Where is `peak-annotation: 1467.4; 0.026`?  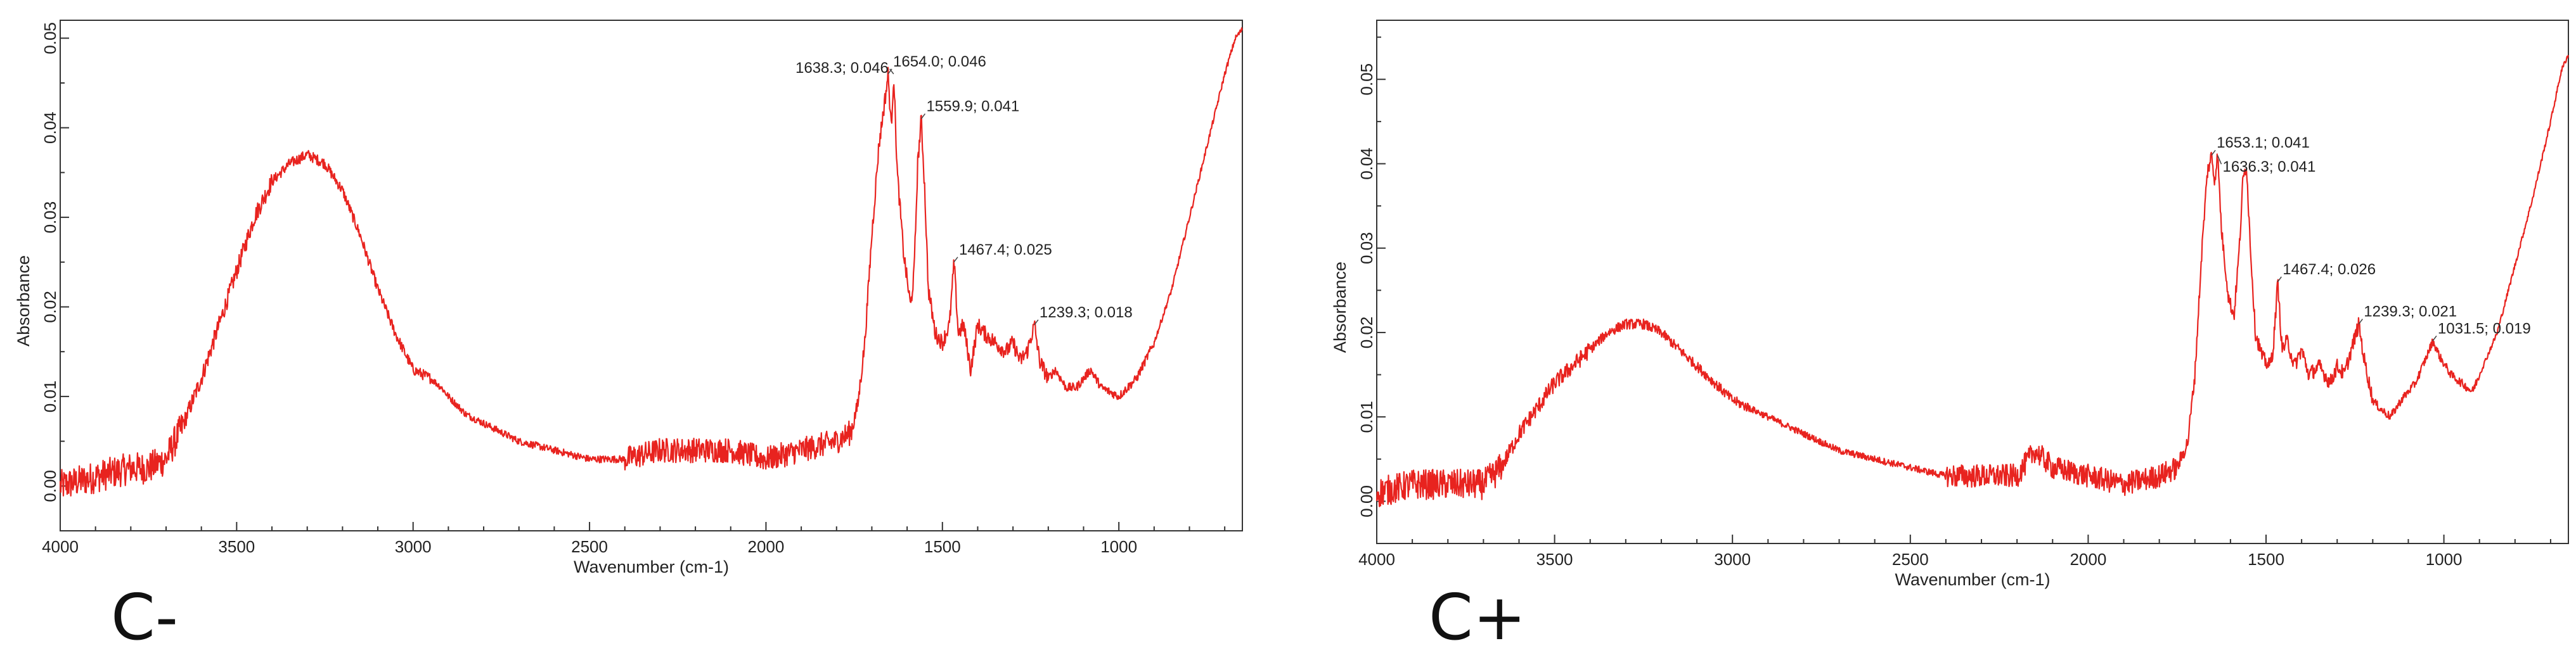
peak-annotation: 1467.4; 0.026 is located at coordinates (2329, 269).